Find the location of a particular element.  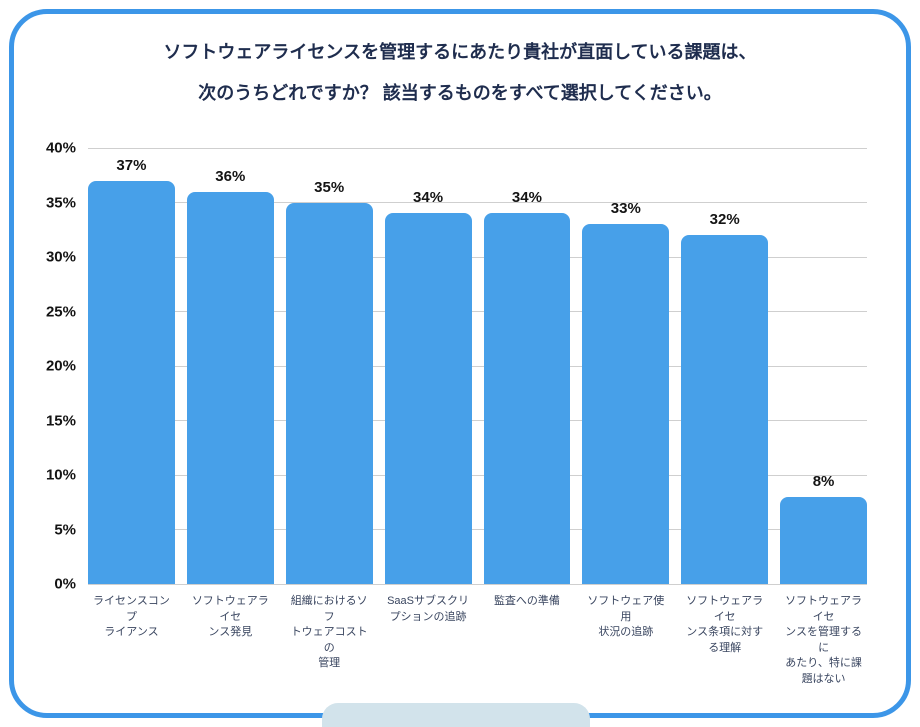

bar-slot: 33% is located at coordinates (626, 366).